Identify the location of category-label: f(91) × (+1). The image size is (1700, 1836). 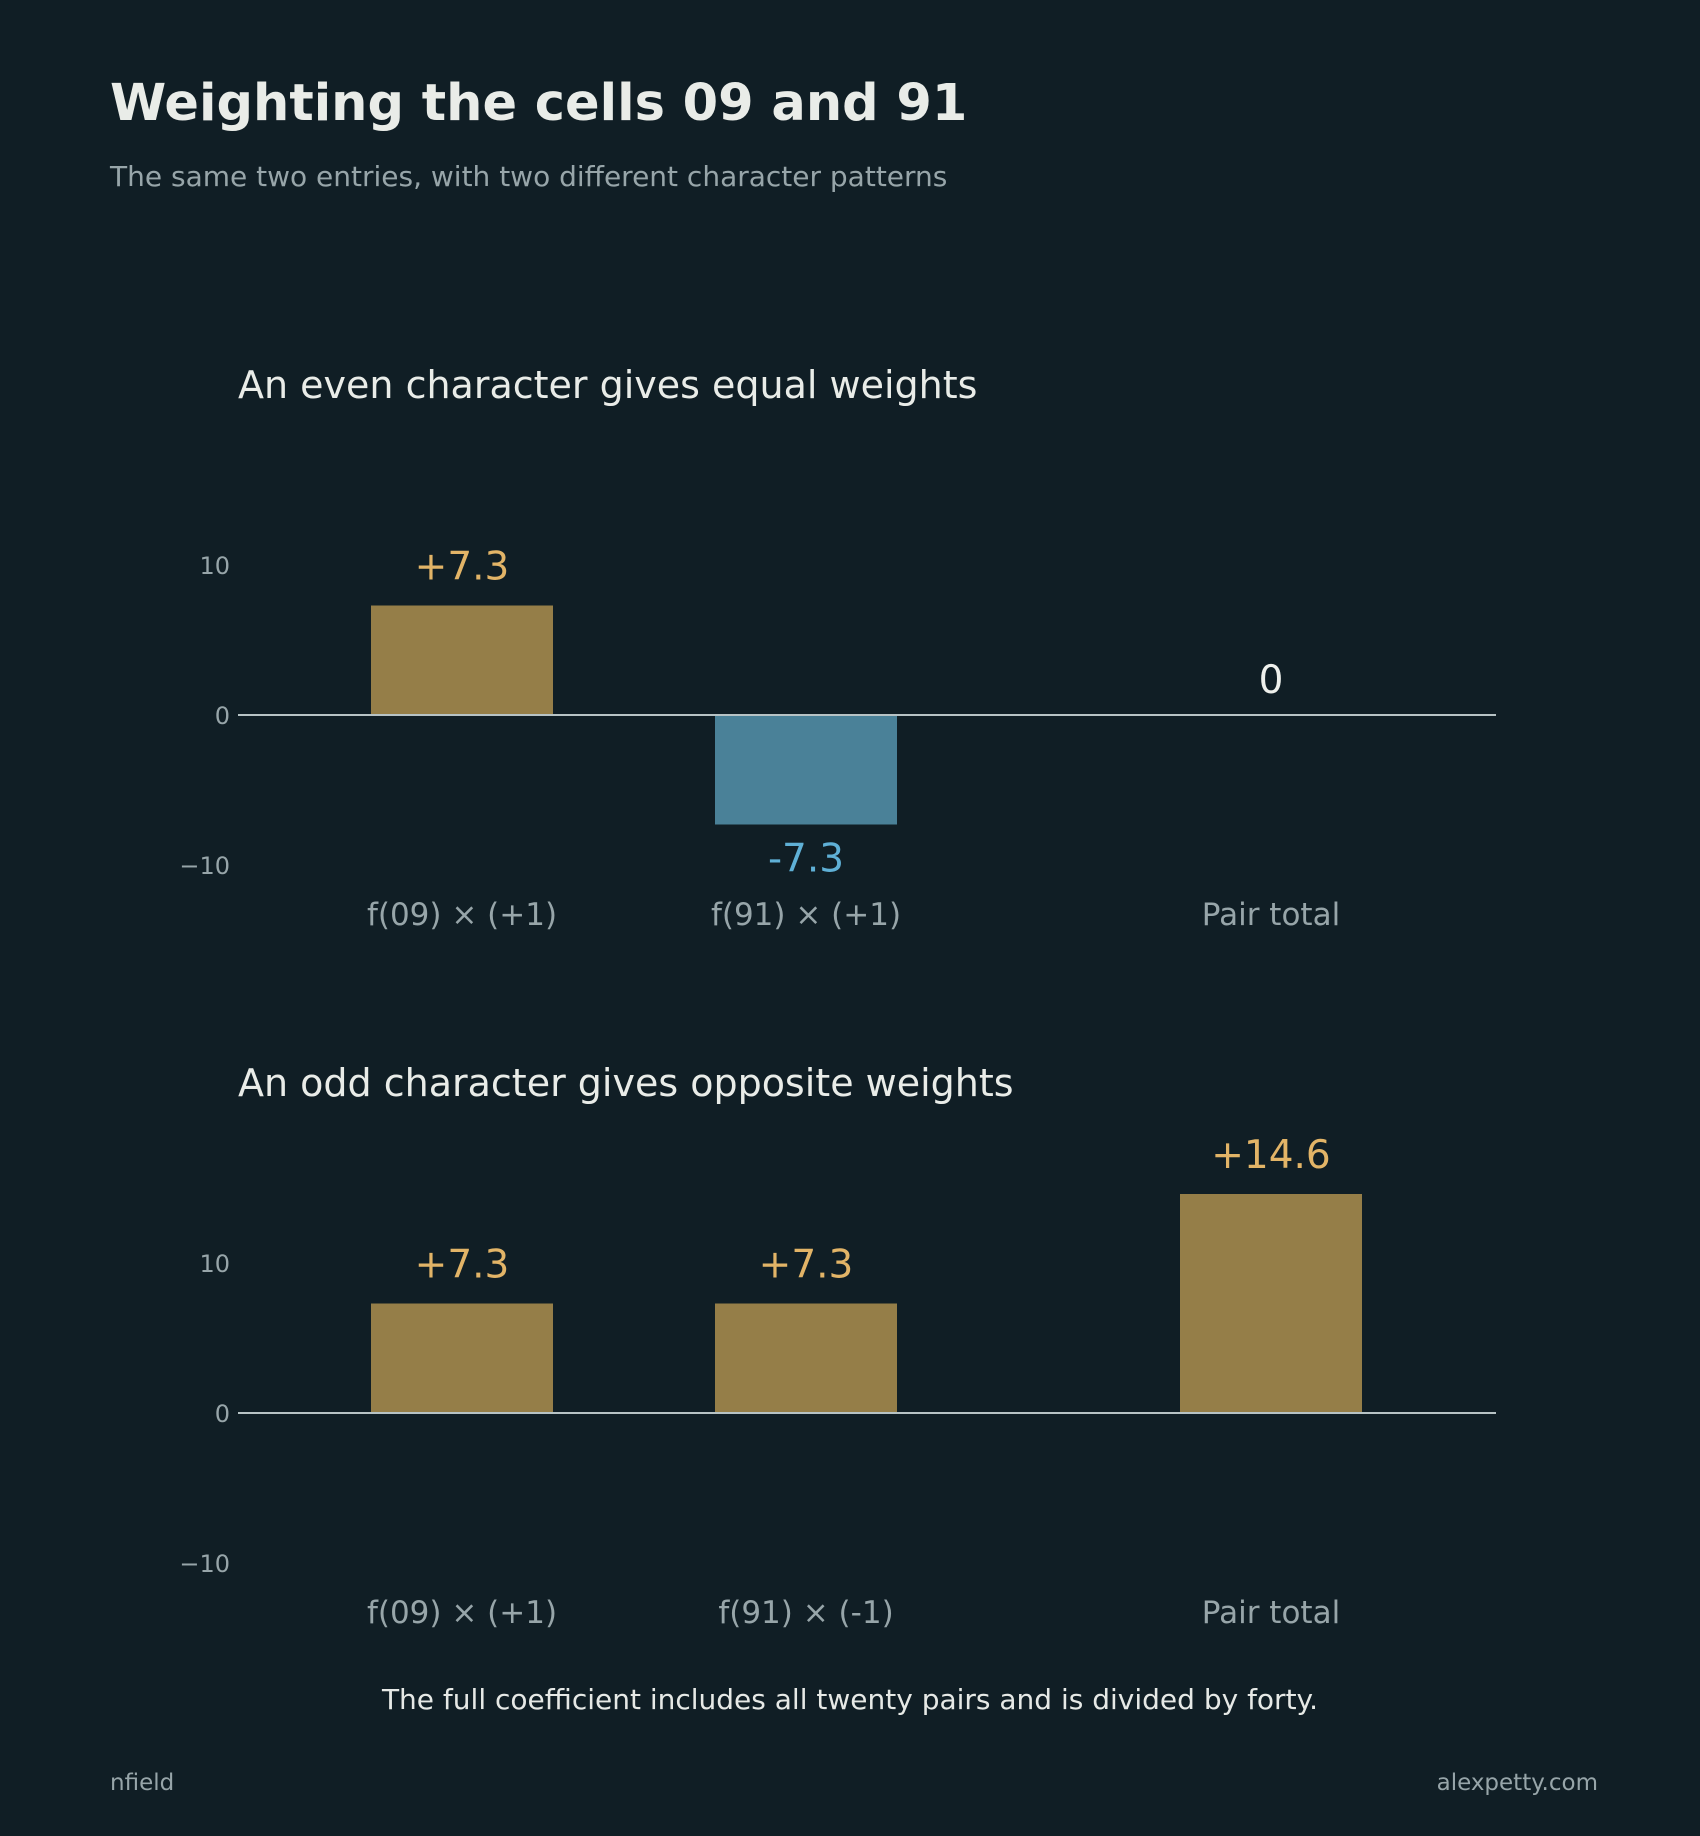
(806, 915).